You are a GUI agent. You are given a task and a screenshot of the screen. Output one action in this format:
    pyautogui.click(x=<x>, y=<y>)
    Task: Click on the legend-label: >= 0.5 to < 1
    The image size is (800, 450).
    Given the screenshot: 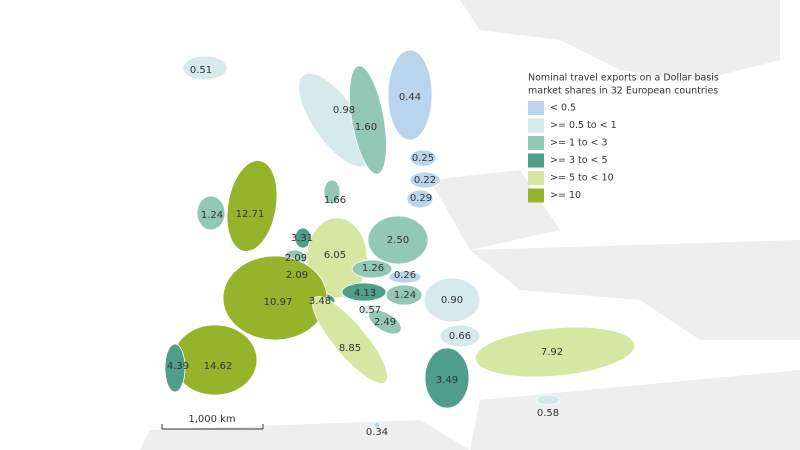 What is the action you would take?
    pyautogui.click(x=583, y=125)
    